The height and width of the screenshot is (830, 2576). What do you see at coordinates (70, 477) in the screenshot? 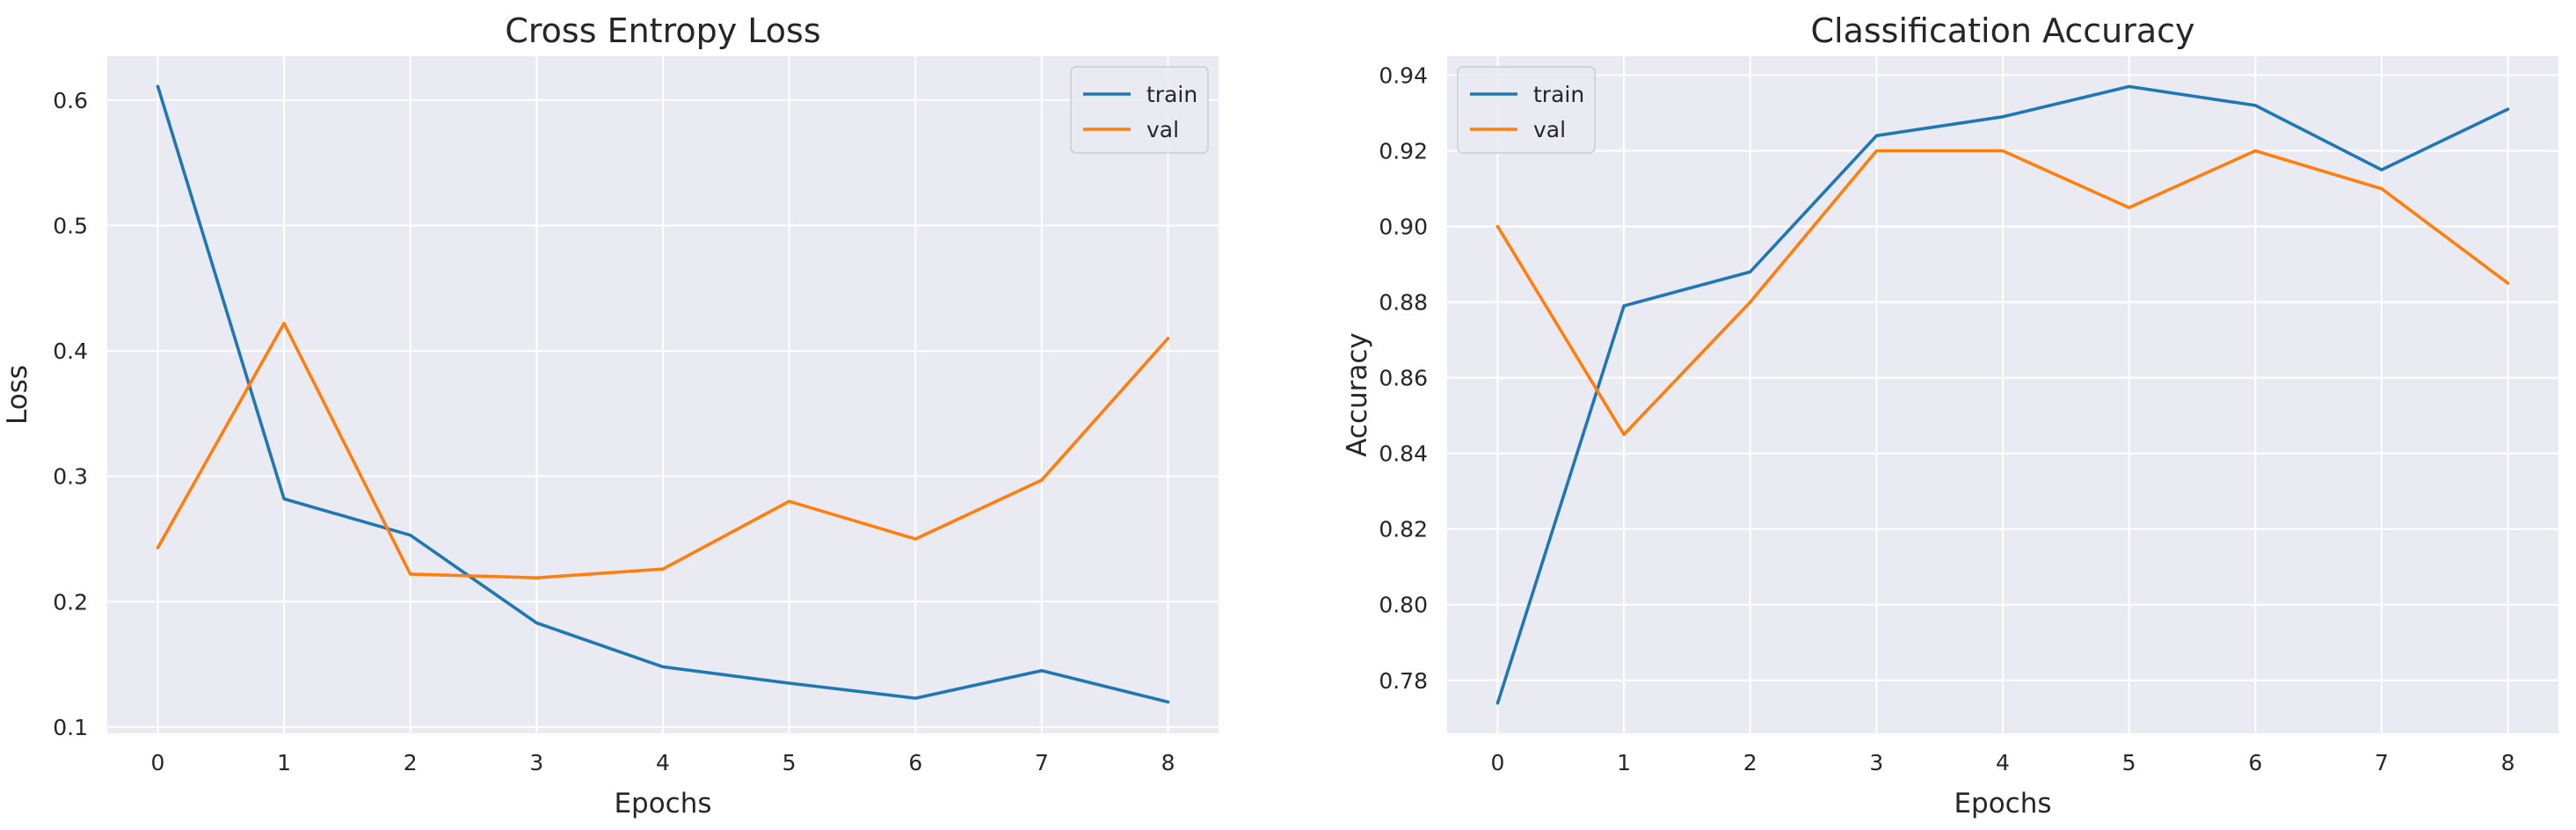
I see `y-tick-label: 0.3` at bounding box center [70, 477].